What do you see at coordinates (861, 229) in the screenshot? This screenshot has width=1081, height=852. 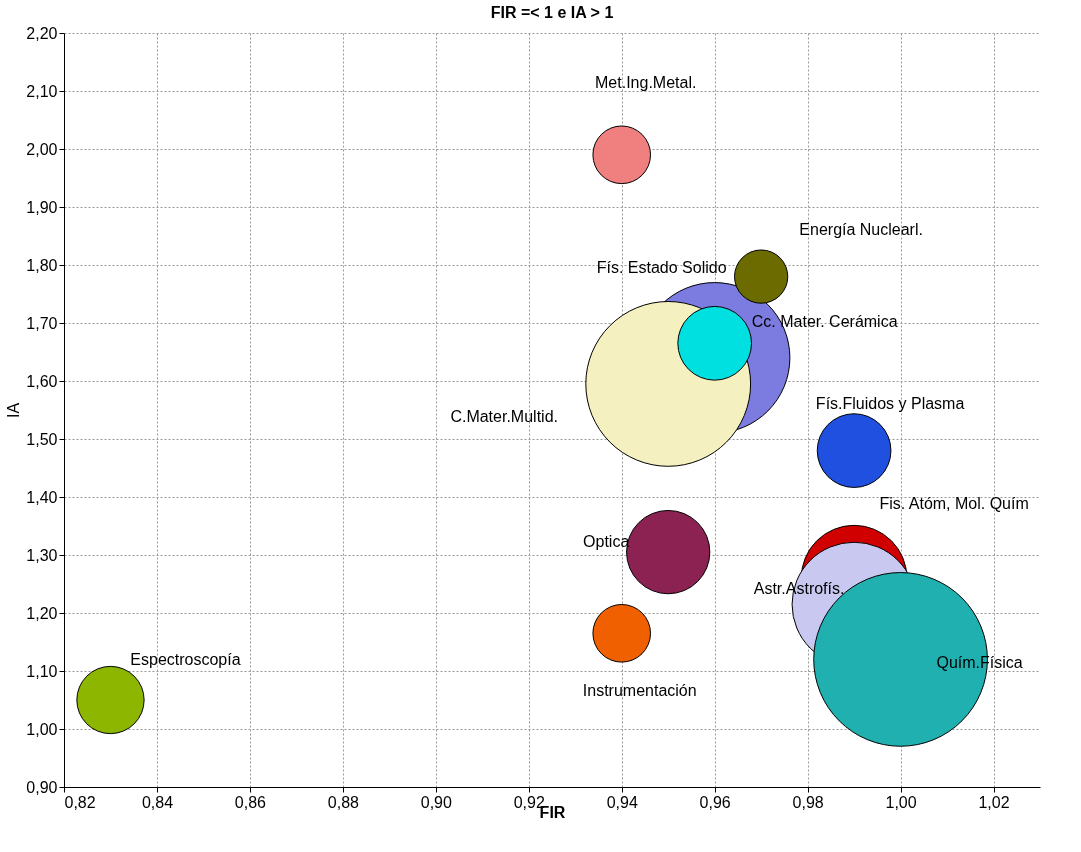 I see `series-label: Energía Nuclearl.` at bounding box center [861, 229].